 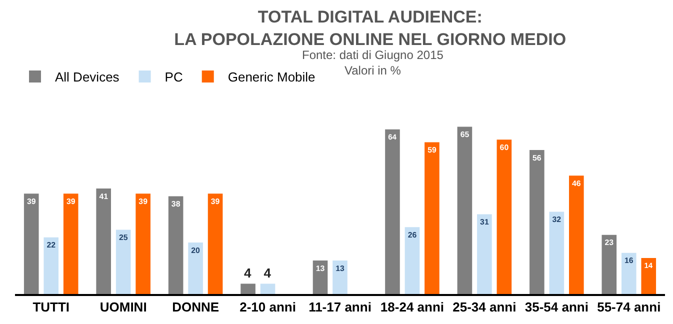 What do you see at coordinates (272, 77) in the screenshot?
I see `legend-label: Generic Mobile` at bounding box center [272, 77].